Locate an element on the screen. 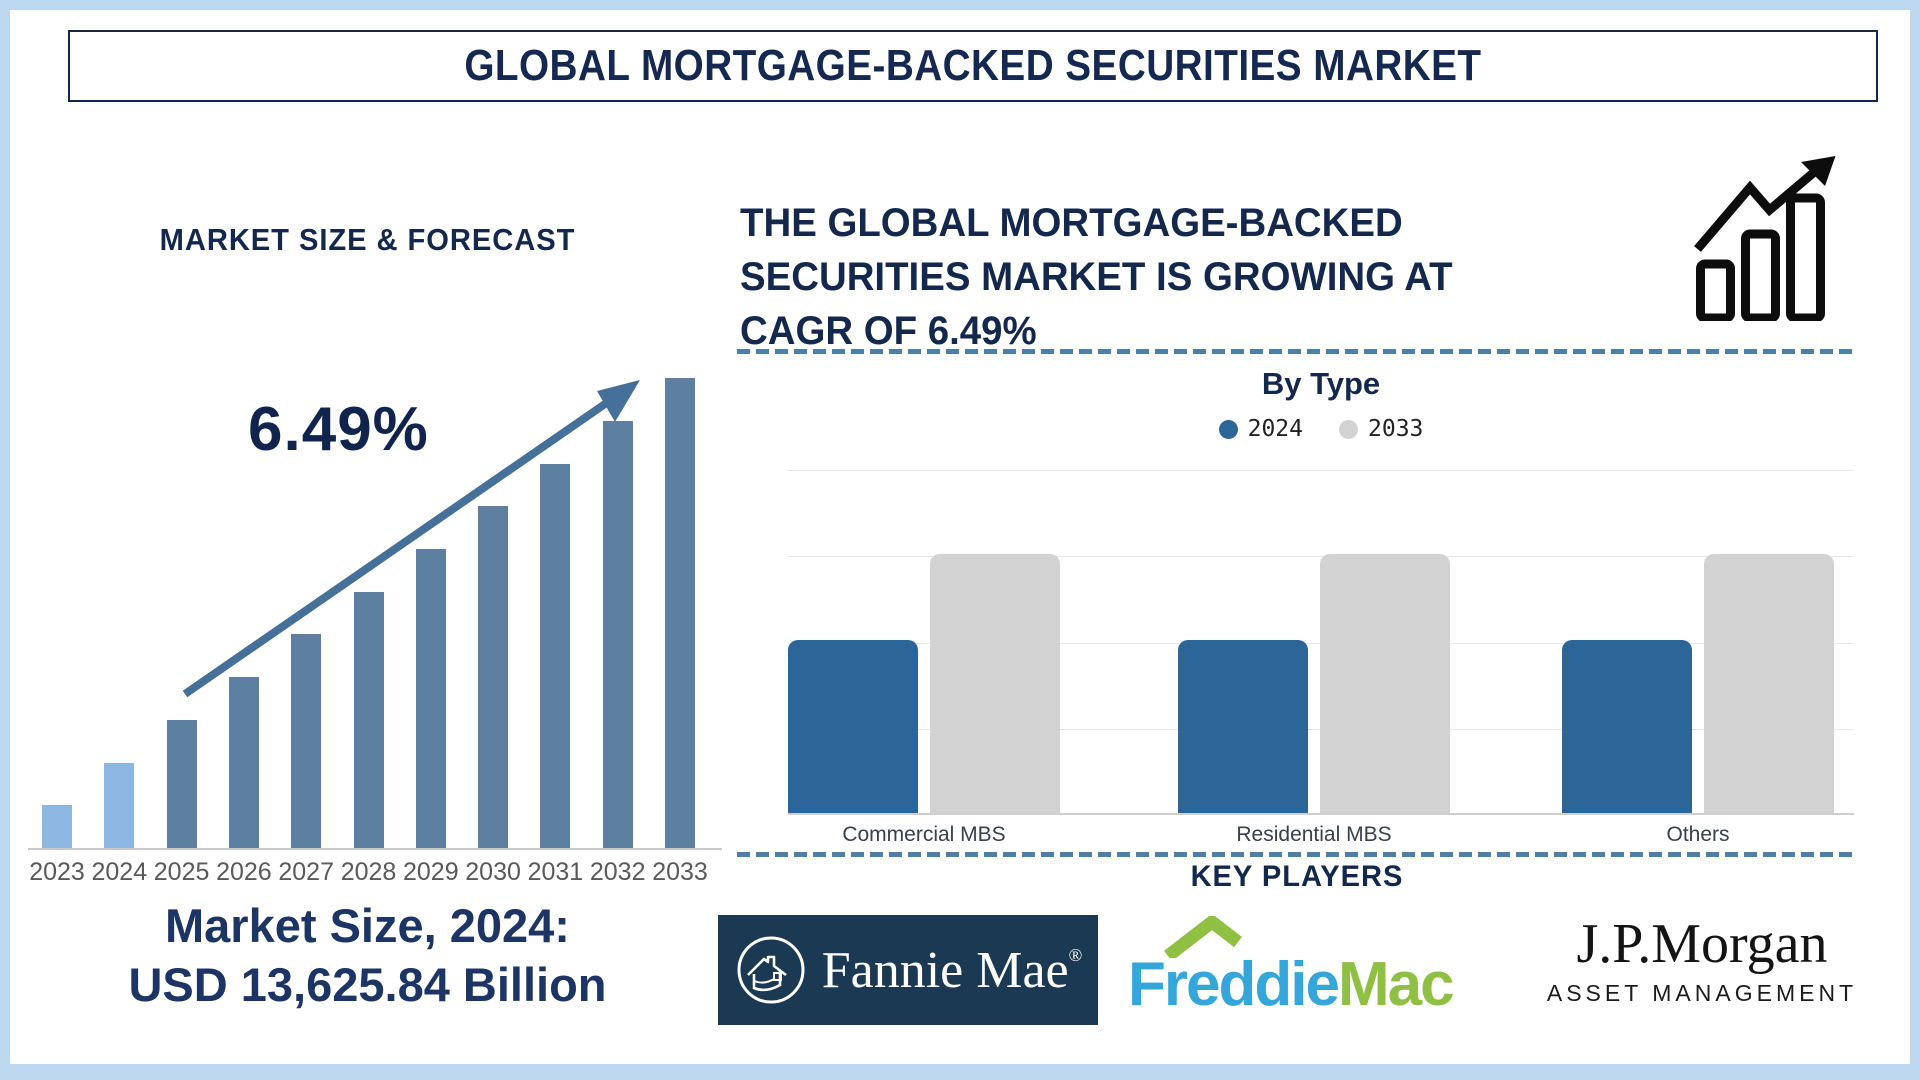  jpmorgan-logo: J.P.Morgan ASSET MANAGEMENT is located at coordinates (1702, 959).